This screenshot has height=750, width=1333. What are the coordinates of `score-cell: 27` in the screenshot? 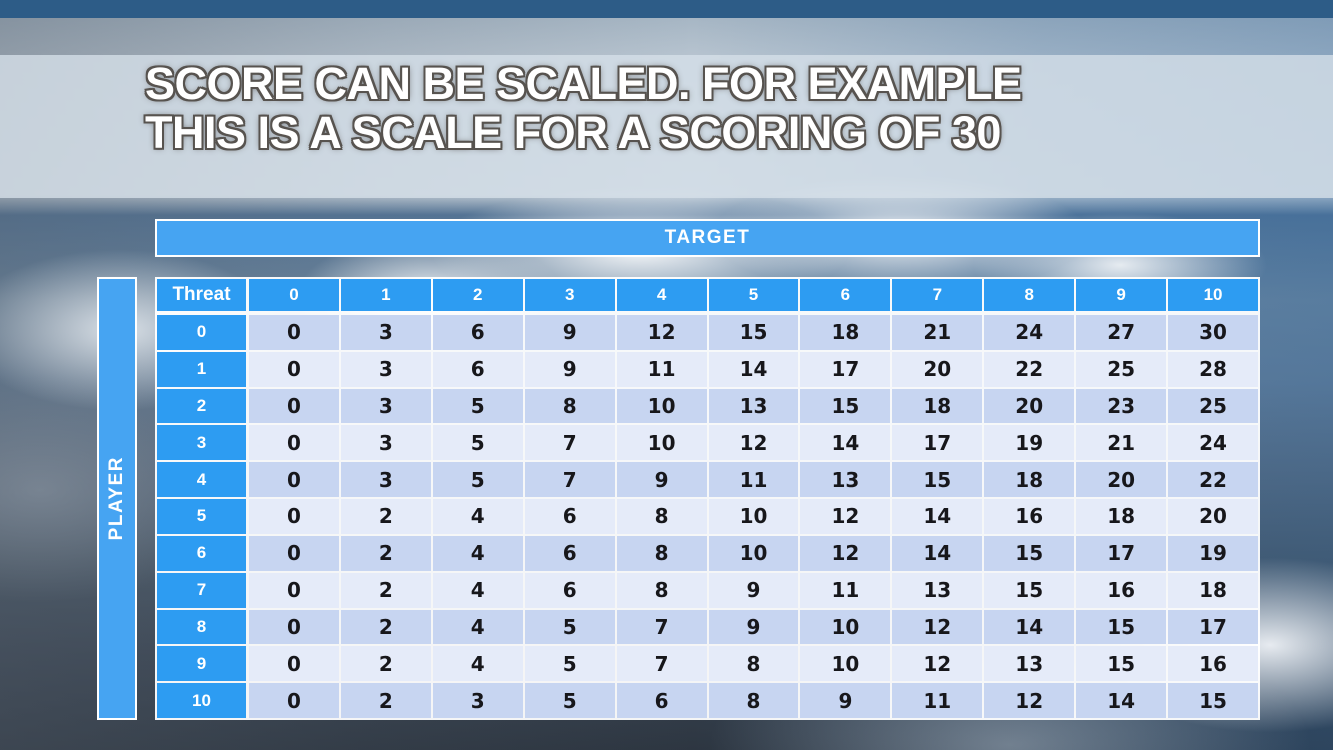 It's located at (1121, 332).